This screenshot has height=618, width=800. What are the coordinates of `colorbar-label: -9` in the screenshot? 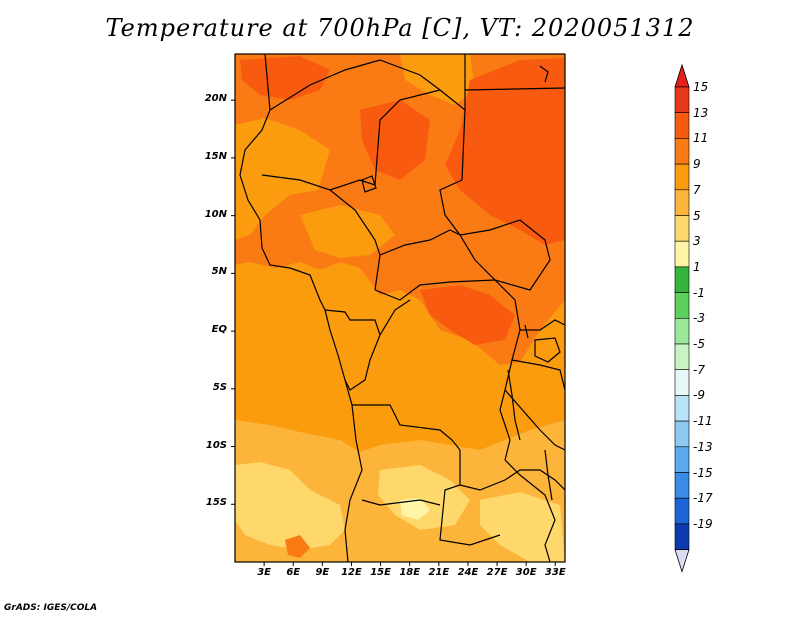 It's located at (699, 395).